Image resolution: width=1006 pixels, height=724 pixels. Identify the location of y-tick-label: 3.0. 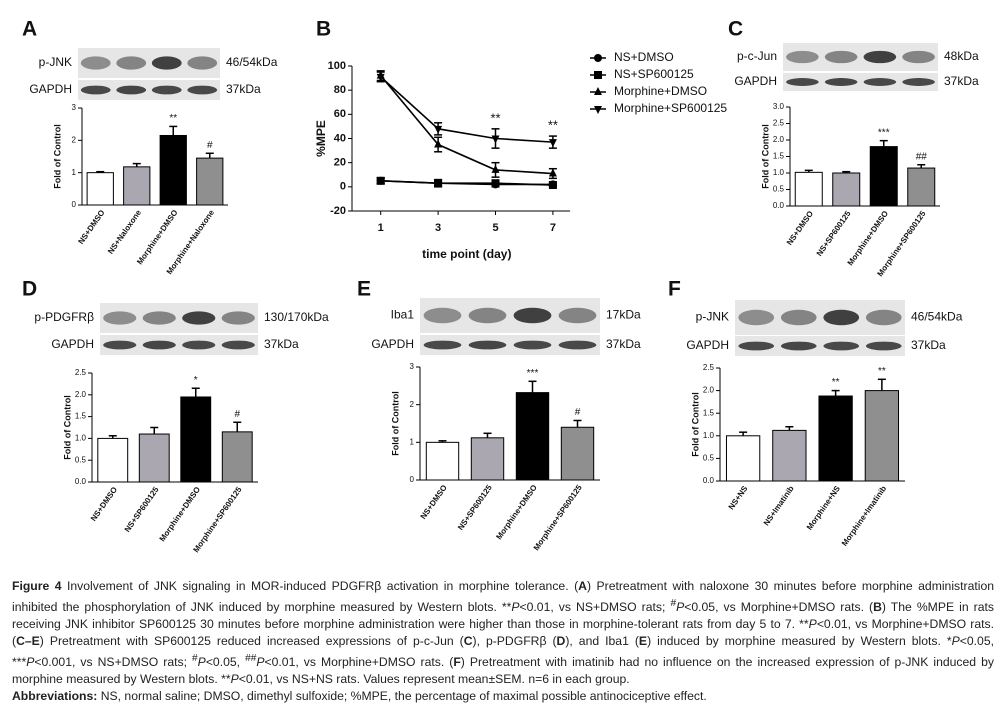
(779, 106).